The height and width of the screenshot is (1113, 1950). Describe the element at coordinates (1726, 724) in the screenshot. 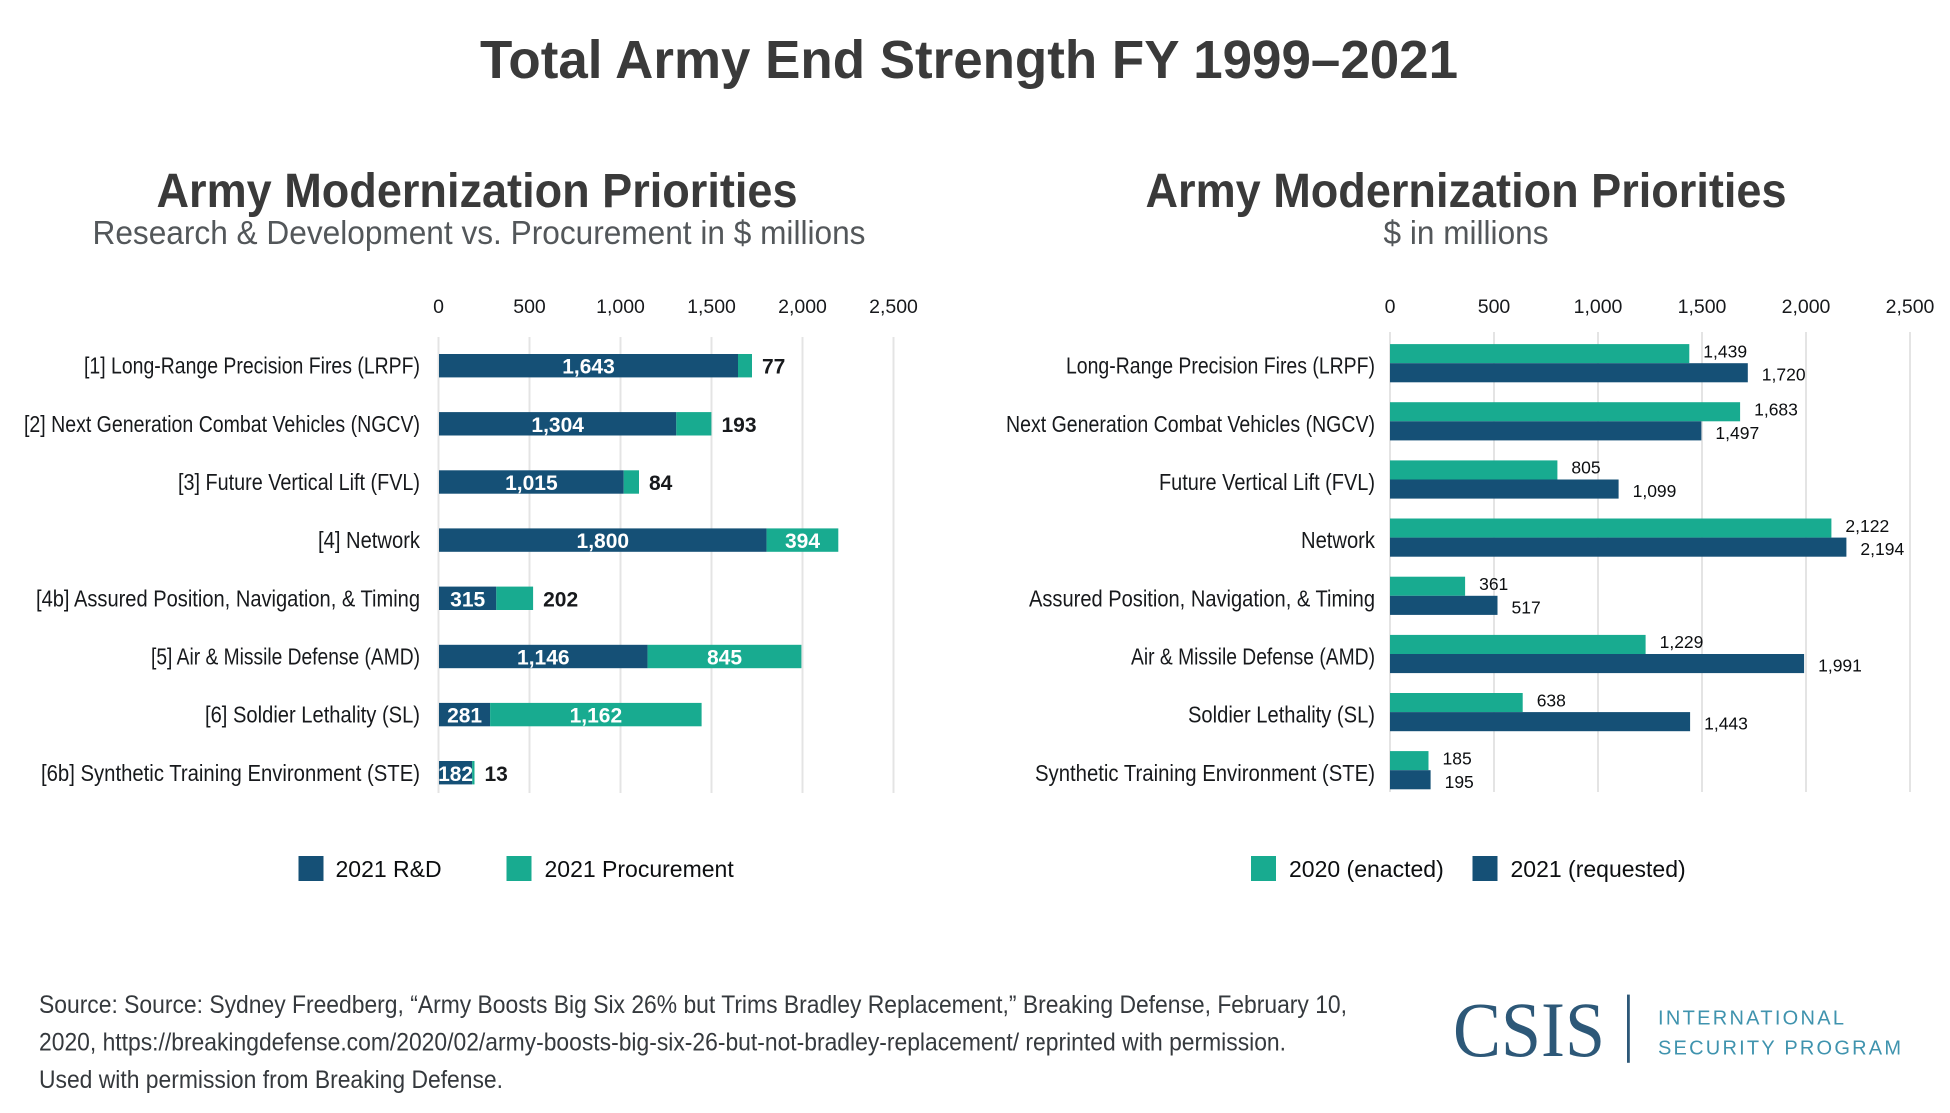

I see `svg-text: 1,443` at that location.